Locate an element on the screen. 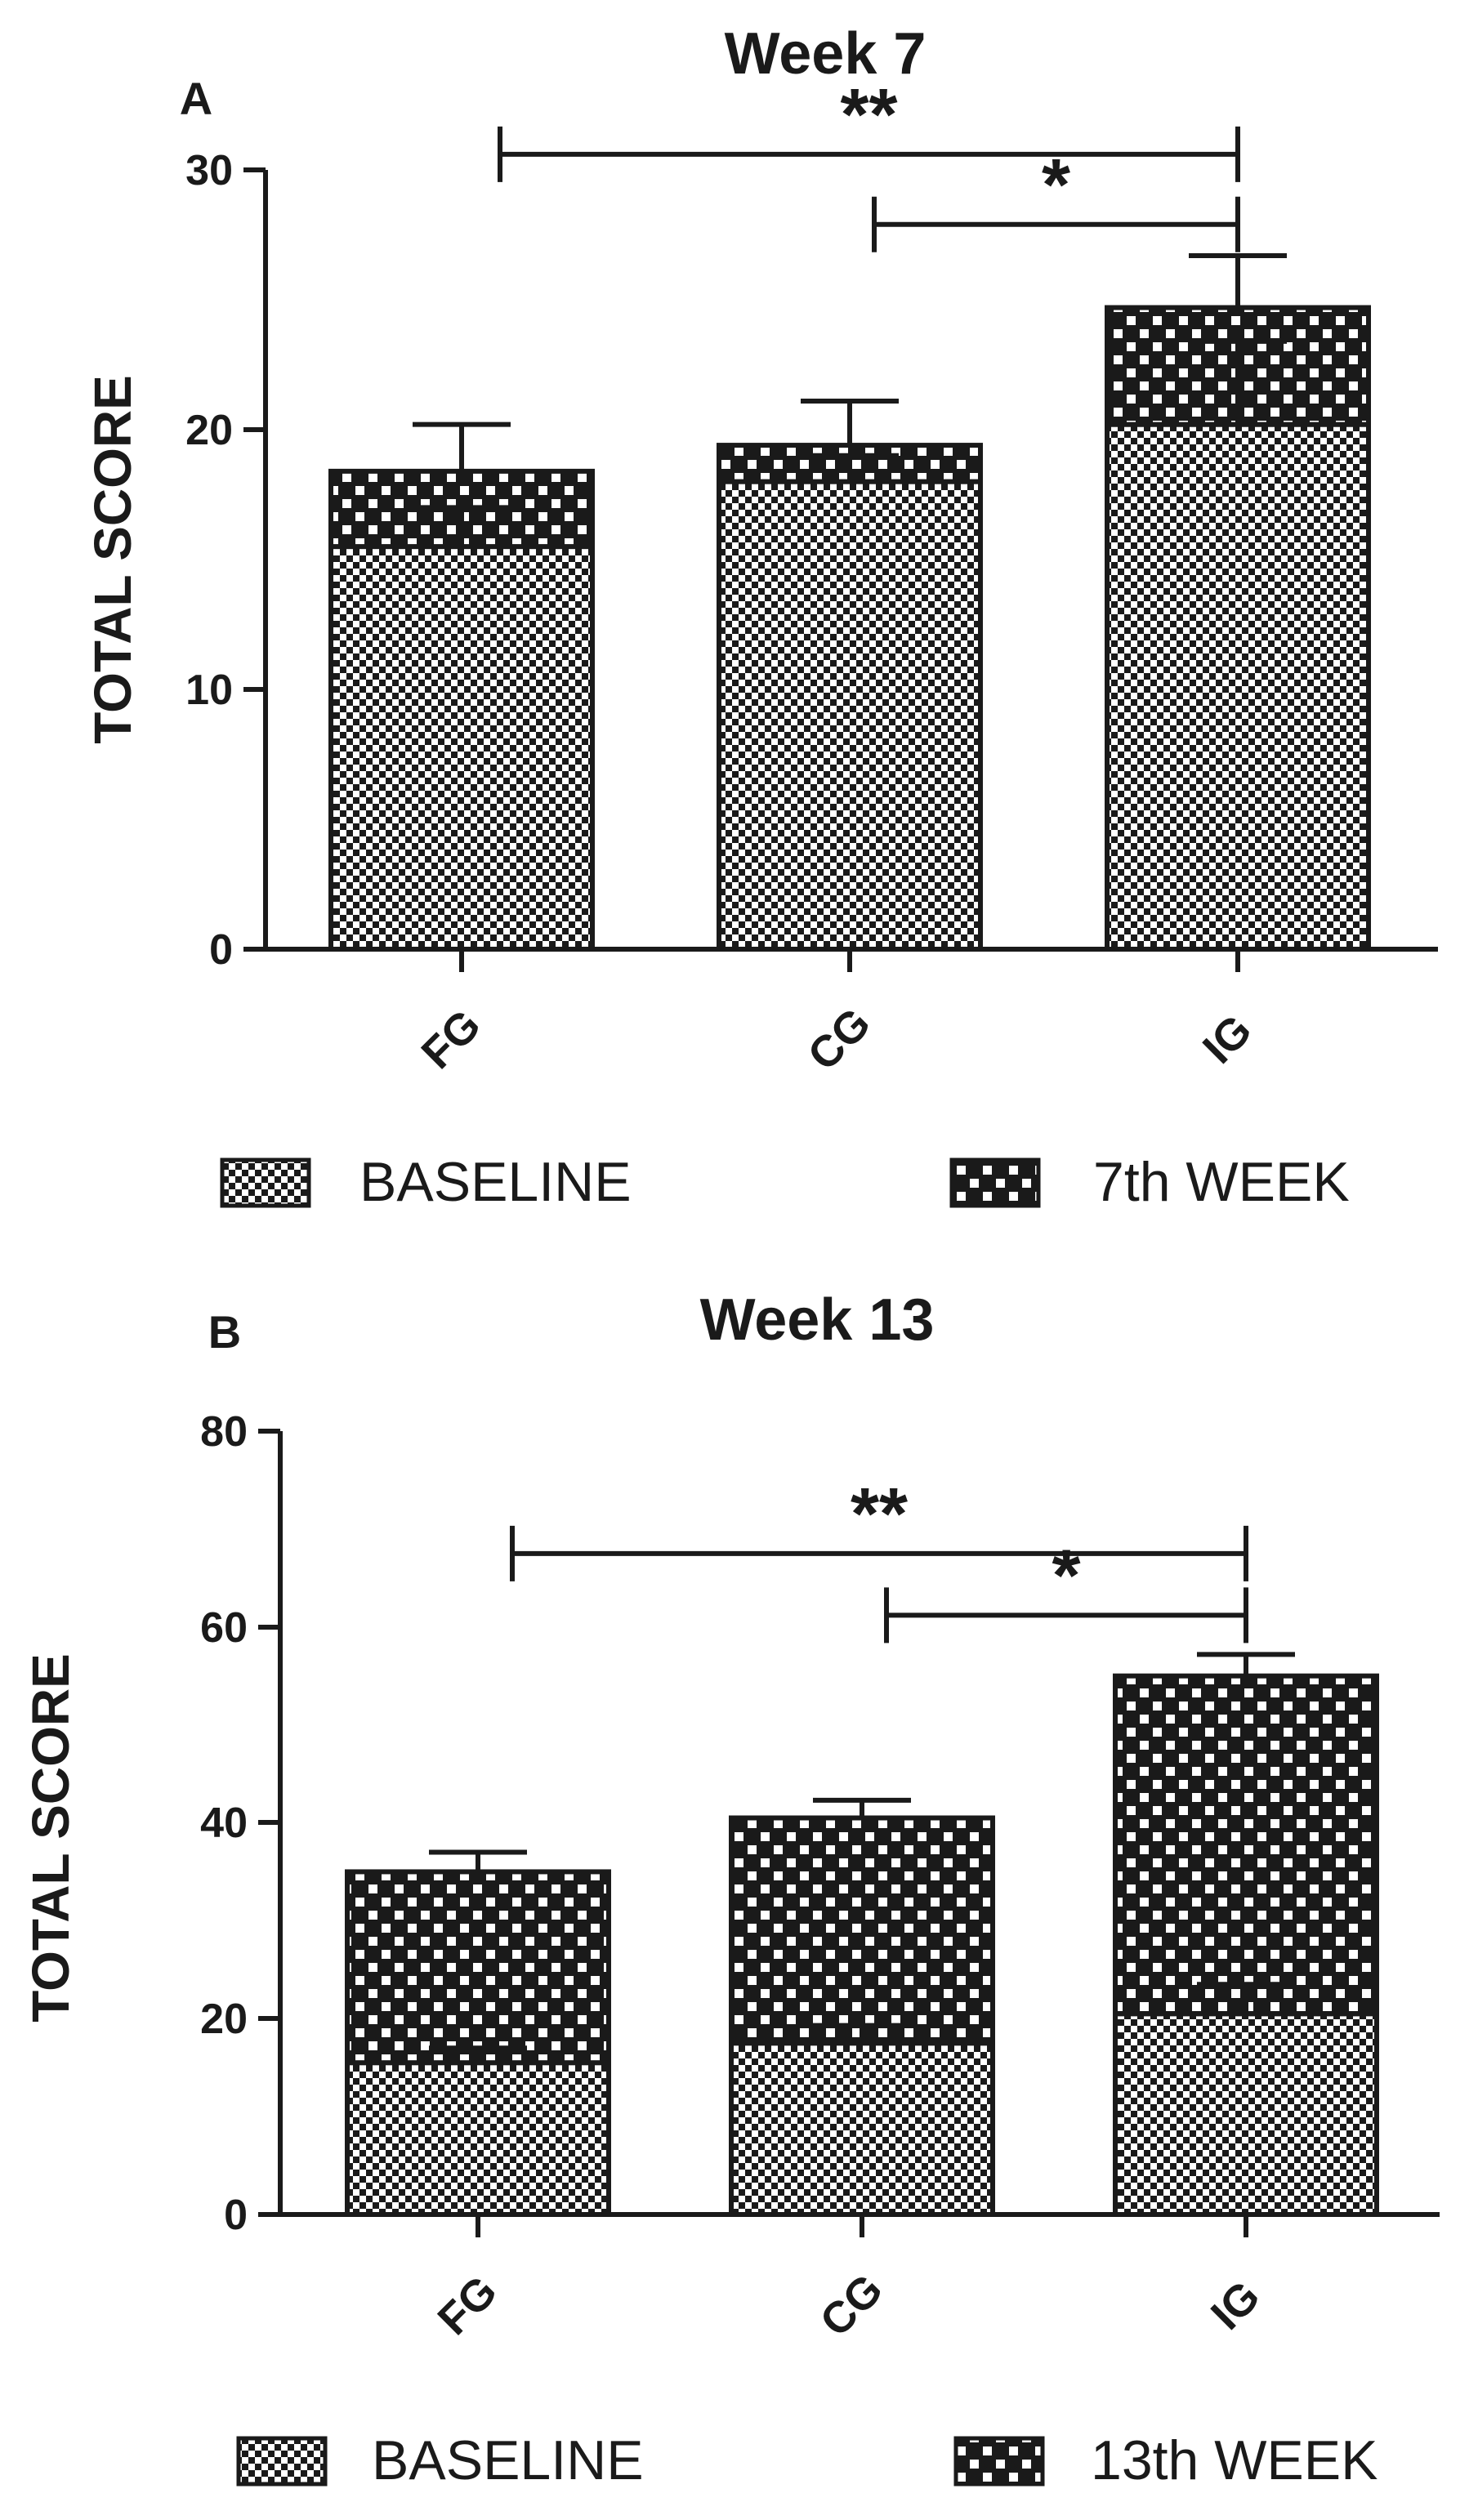  panel-letter: A is located at coordinates (196, 99).